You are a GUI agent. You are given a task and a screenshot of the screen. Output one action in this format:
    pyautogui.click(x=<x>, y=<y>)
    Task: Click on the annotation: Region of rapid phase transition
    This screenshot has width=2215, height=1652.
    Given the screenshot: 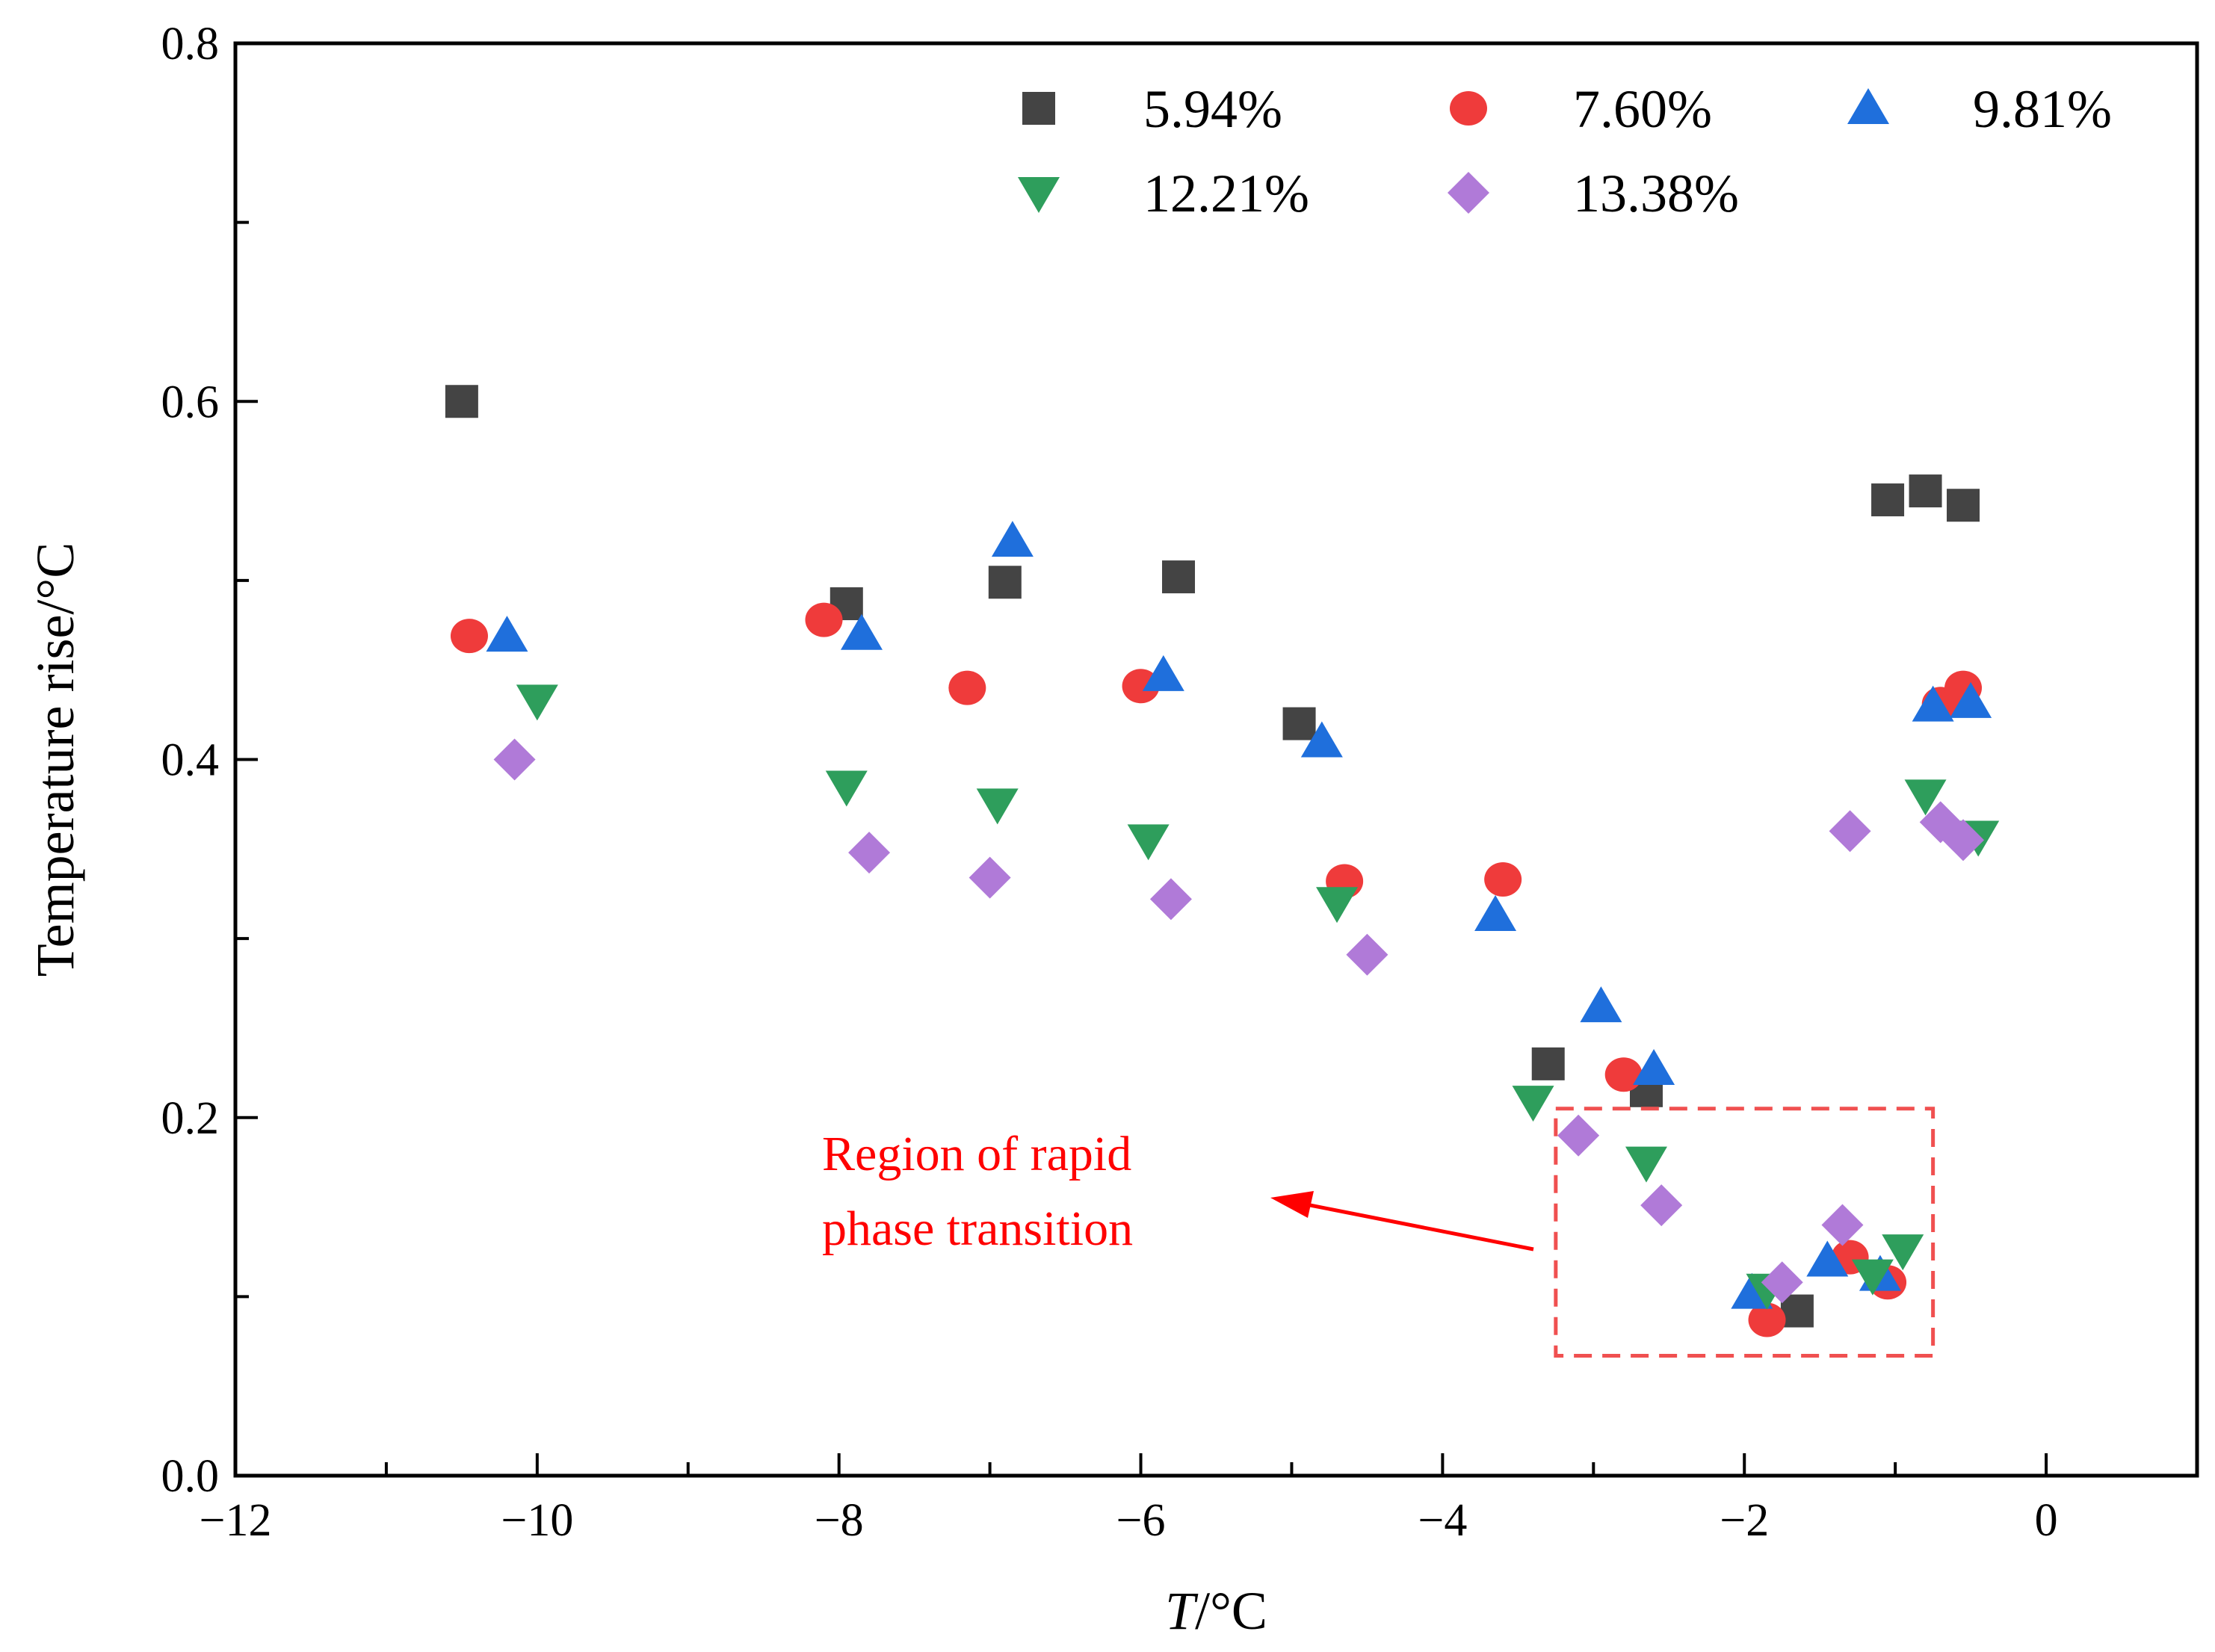 What is the action you would take?
    pyautogui.click(x=1379, y=1232)
    